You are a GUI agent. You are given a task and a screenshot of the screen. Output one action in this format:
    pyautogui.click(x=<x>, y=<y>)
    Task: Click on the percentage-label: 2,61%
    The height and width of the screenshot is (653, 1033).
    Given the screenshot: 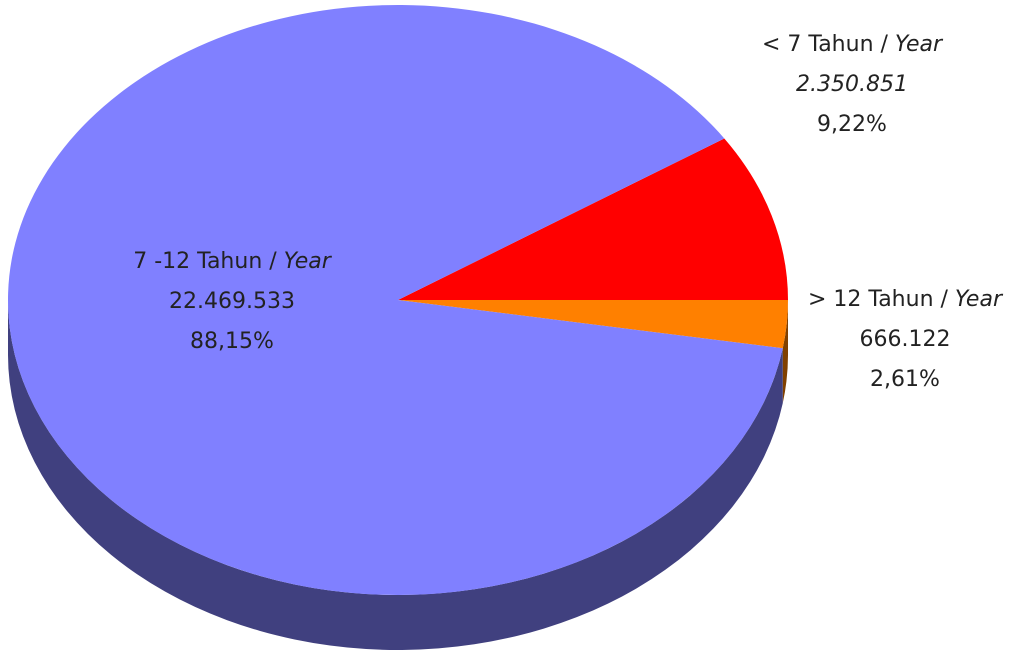 What is the action you would take?
    pyautogui.click(x=905, y=379)
    